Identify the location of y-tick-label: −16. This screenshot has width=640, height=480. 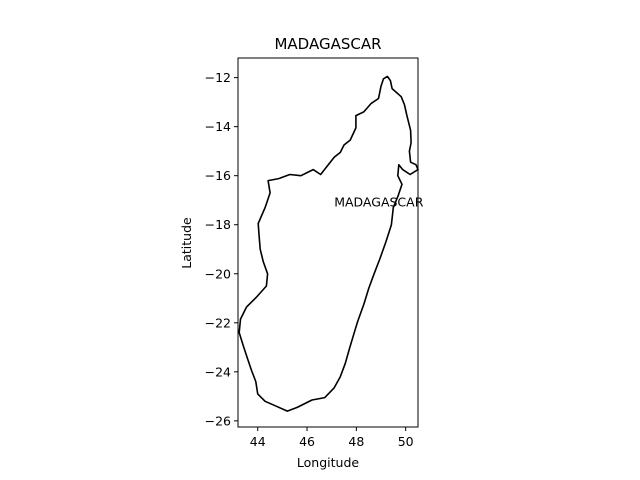
(218, 175).